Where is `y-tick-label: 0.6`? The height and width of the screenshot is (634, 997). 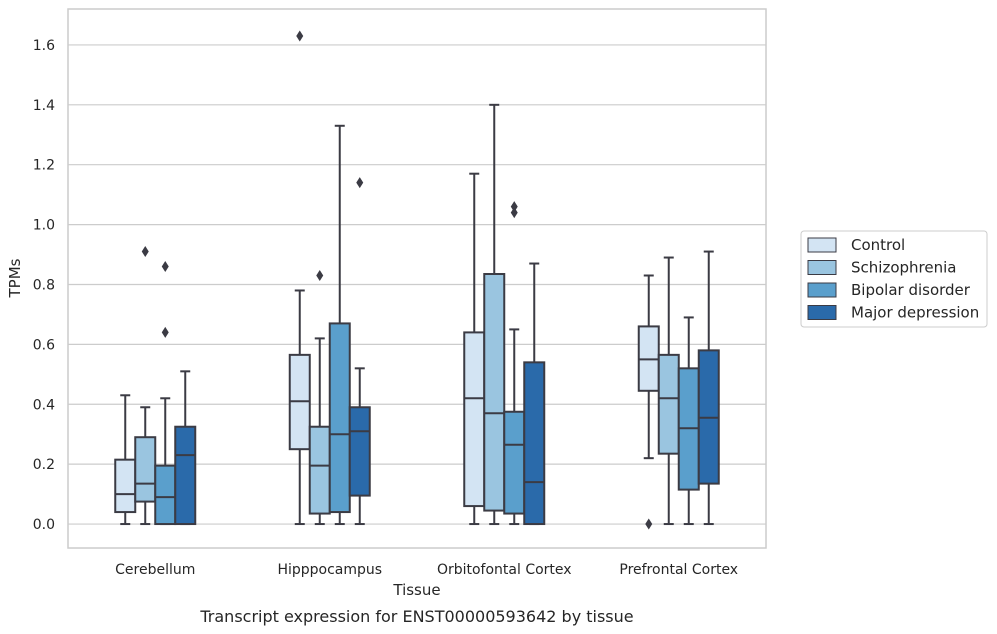
y-tick-label: 0.6 is located at coordinates (44, 345).